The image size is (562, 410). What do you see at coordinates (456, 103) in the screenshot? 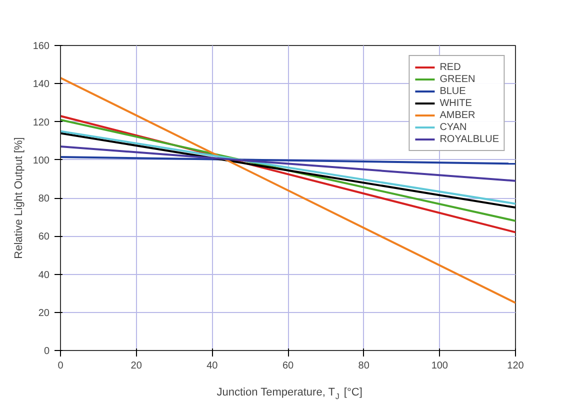
I see `legend-label: WHITE` at bounding box center [456, 103].